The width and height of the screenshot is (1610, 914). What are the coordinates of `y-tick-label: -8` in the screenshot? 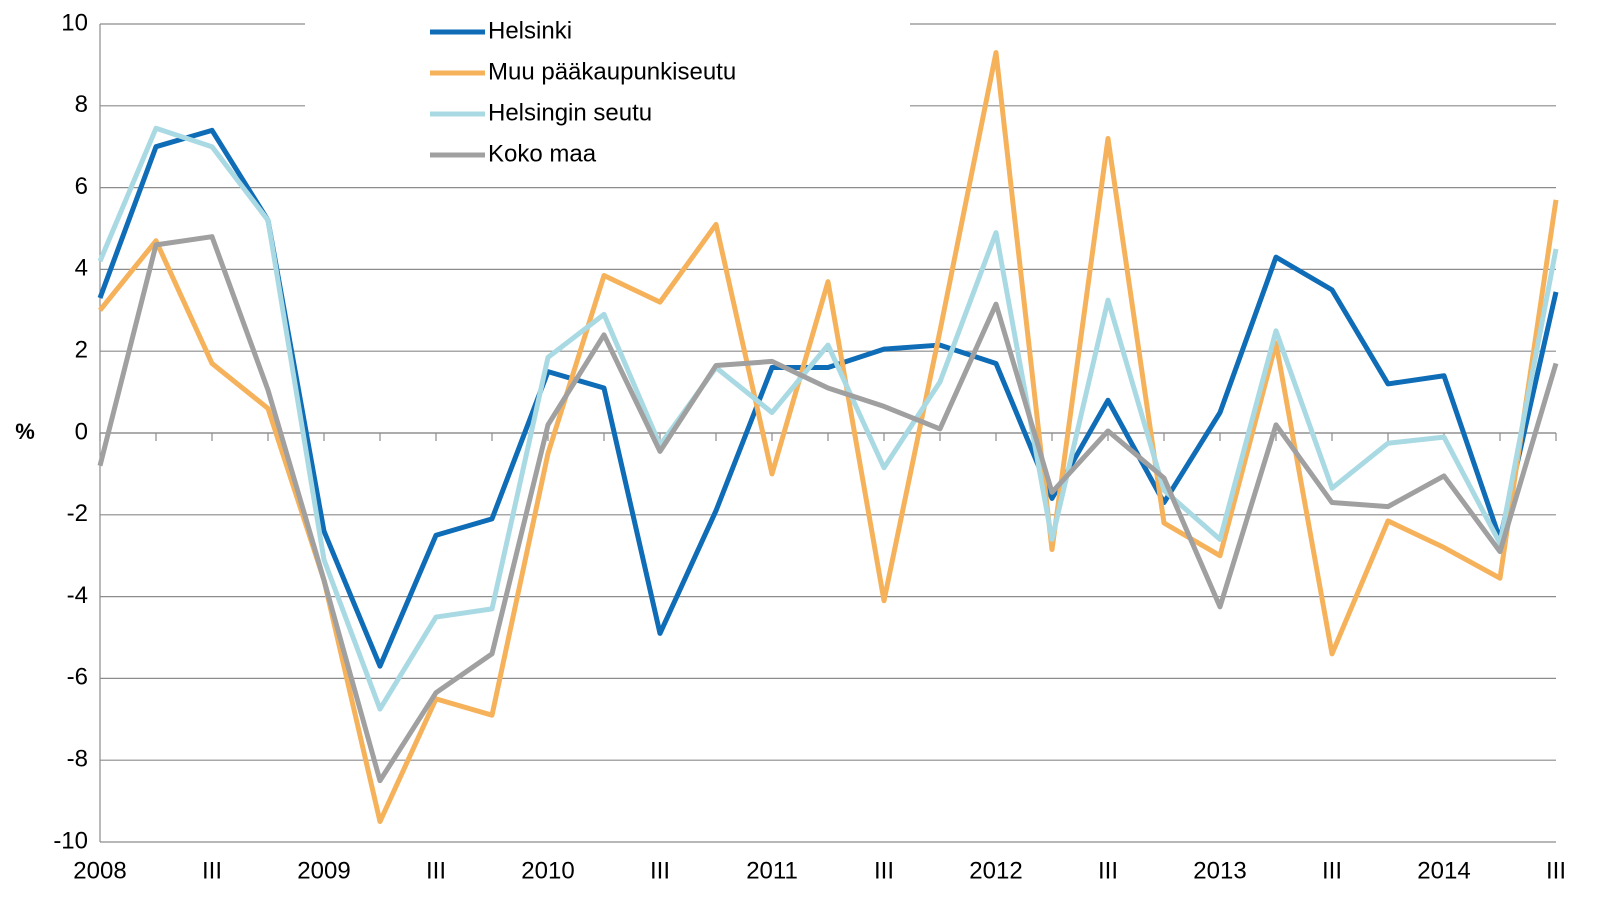 It's located at (77, 759).